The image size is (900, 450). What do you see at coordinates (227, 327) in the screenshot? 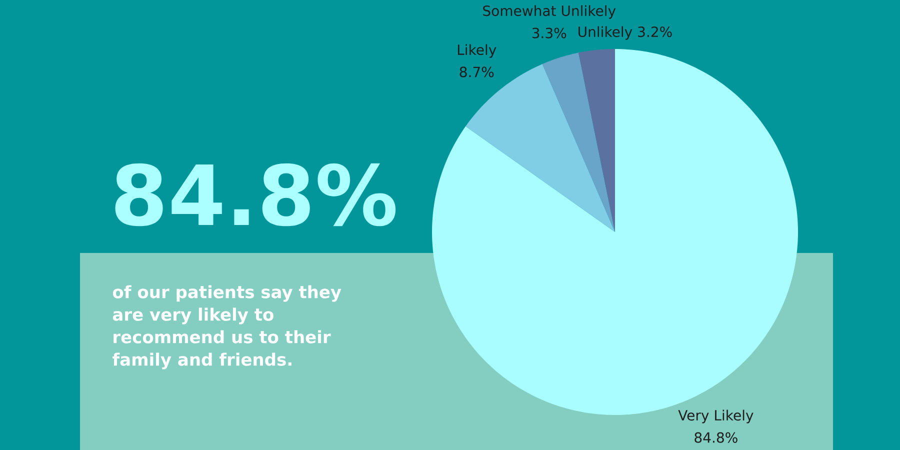
I see `text: of our patients say they are very likely to recommend us to their family and friends.` at bounding box center [227, 327].